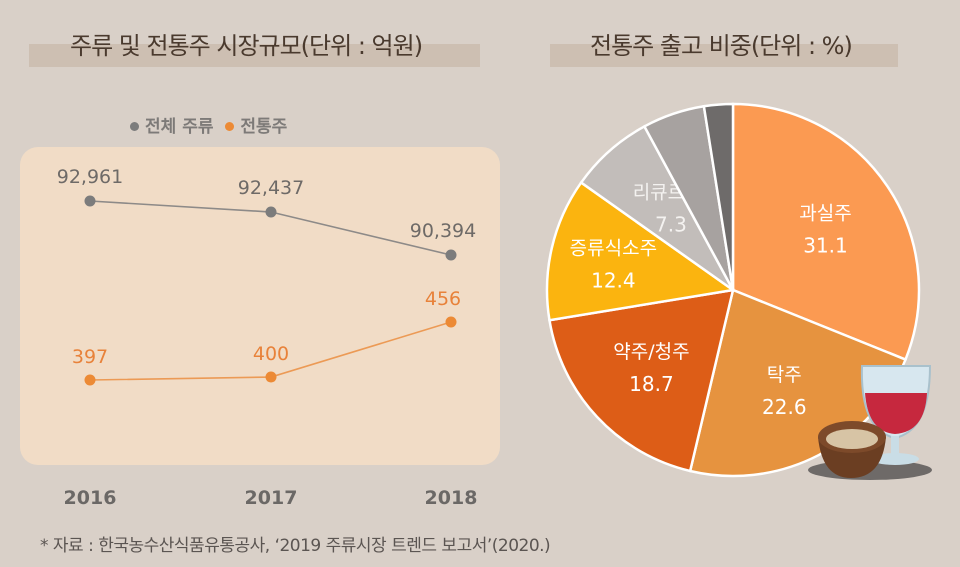 The image size is (960, 567). Describe the element at coordinates (852, 439) in the screenshot. I see `makgeolli-icon` at that location.